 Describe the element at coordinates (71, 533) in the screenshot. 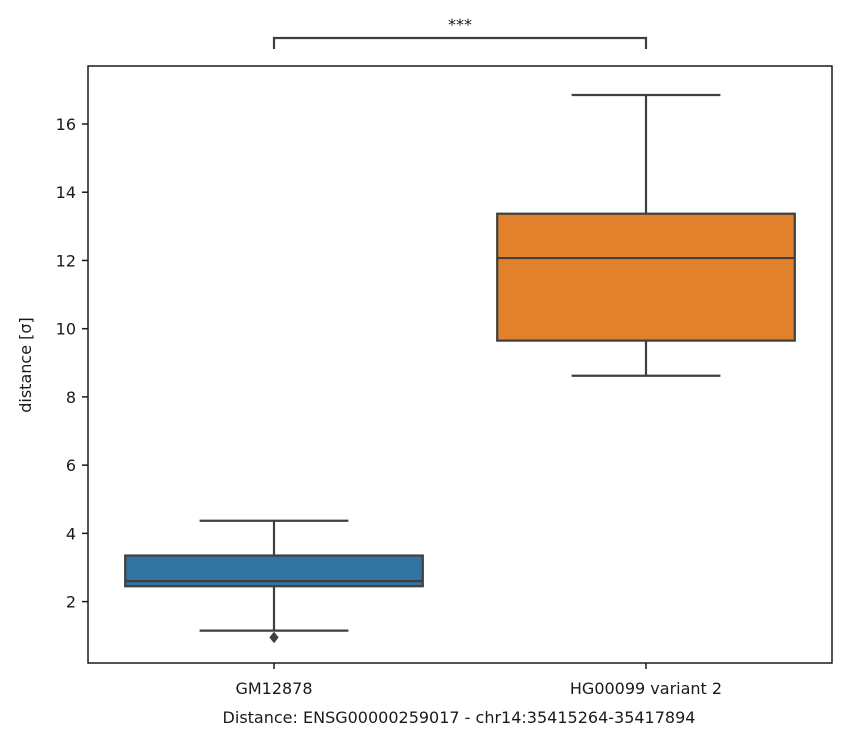

I see `y-tick-label: 4` at that location.